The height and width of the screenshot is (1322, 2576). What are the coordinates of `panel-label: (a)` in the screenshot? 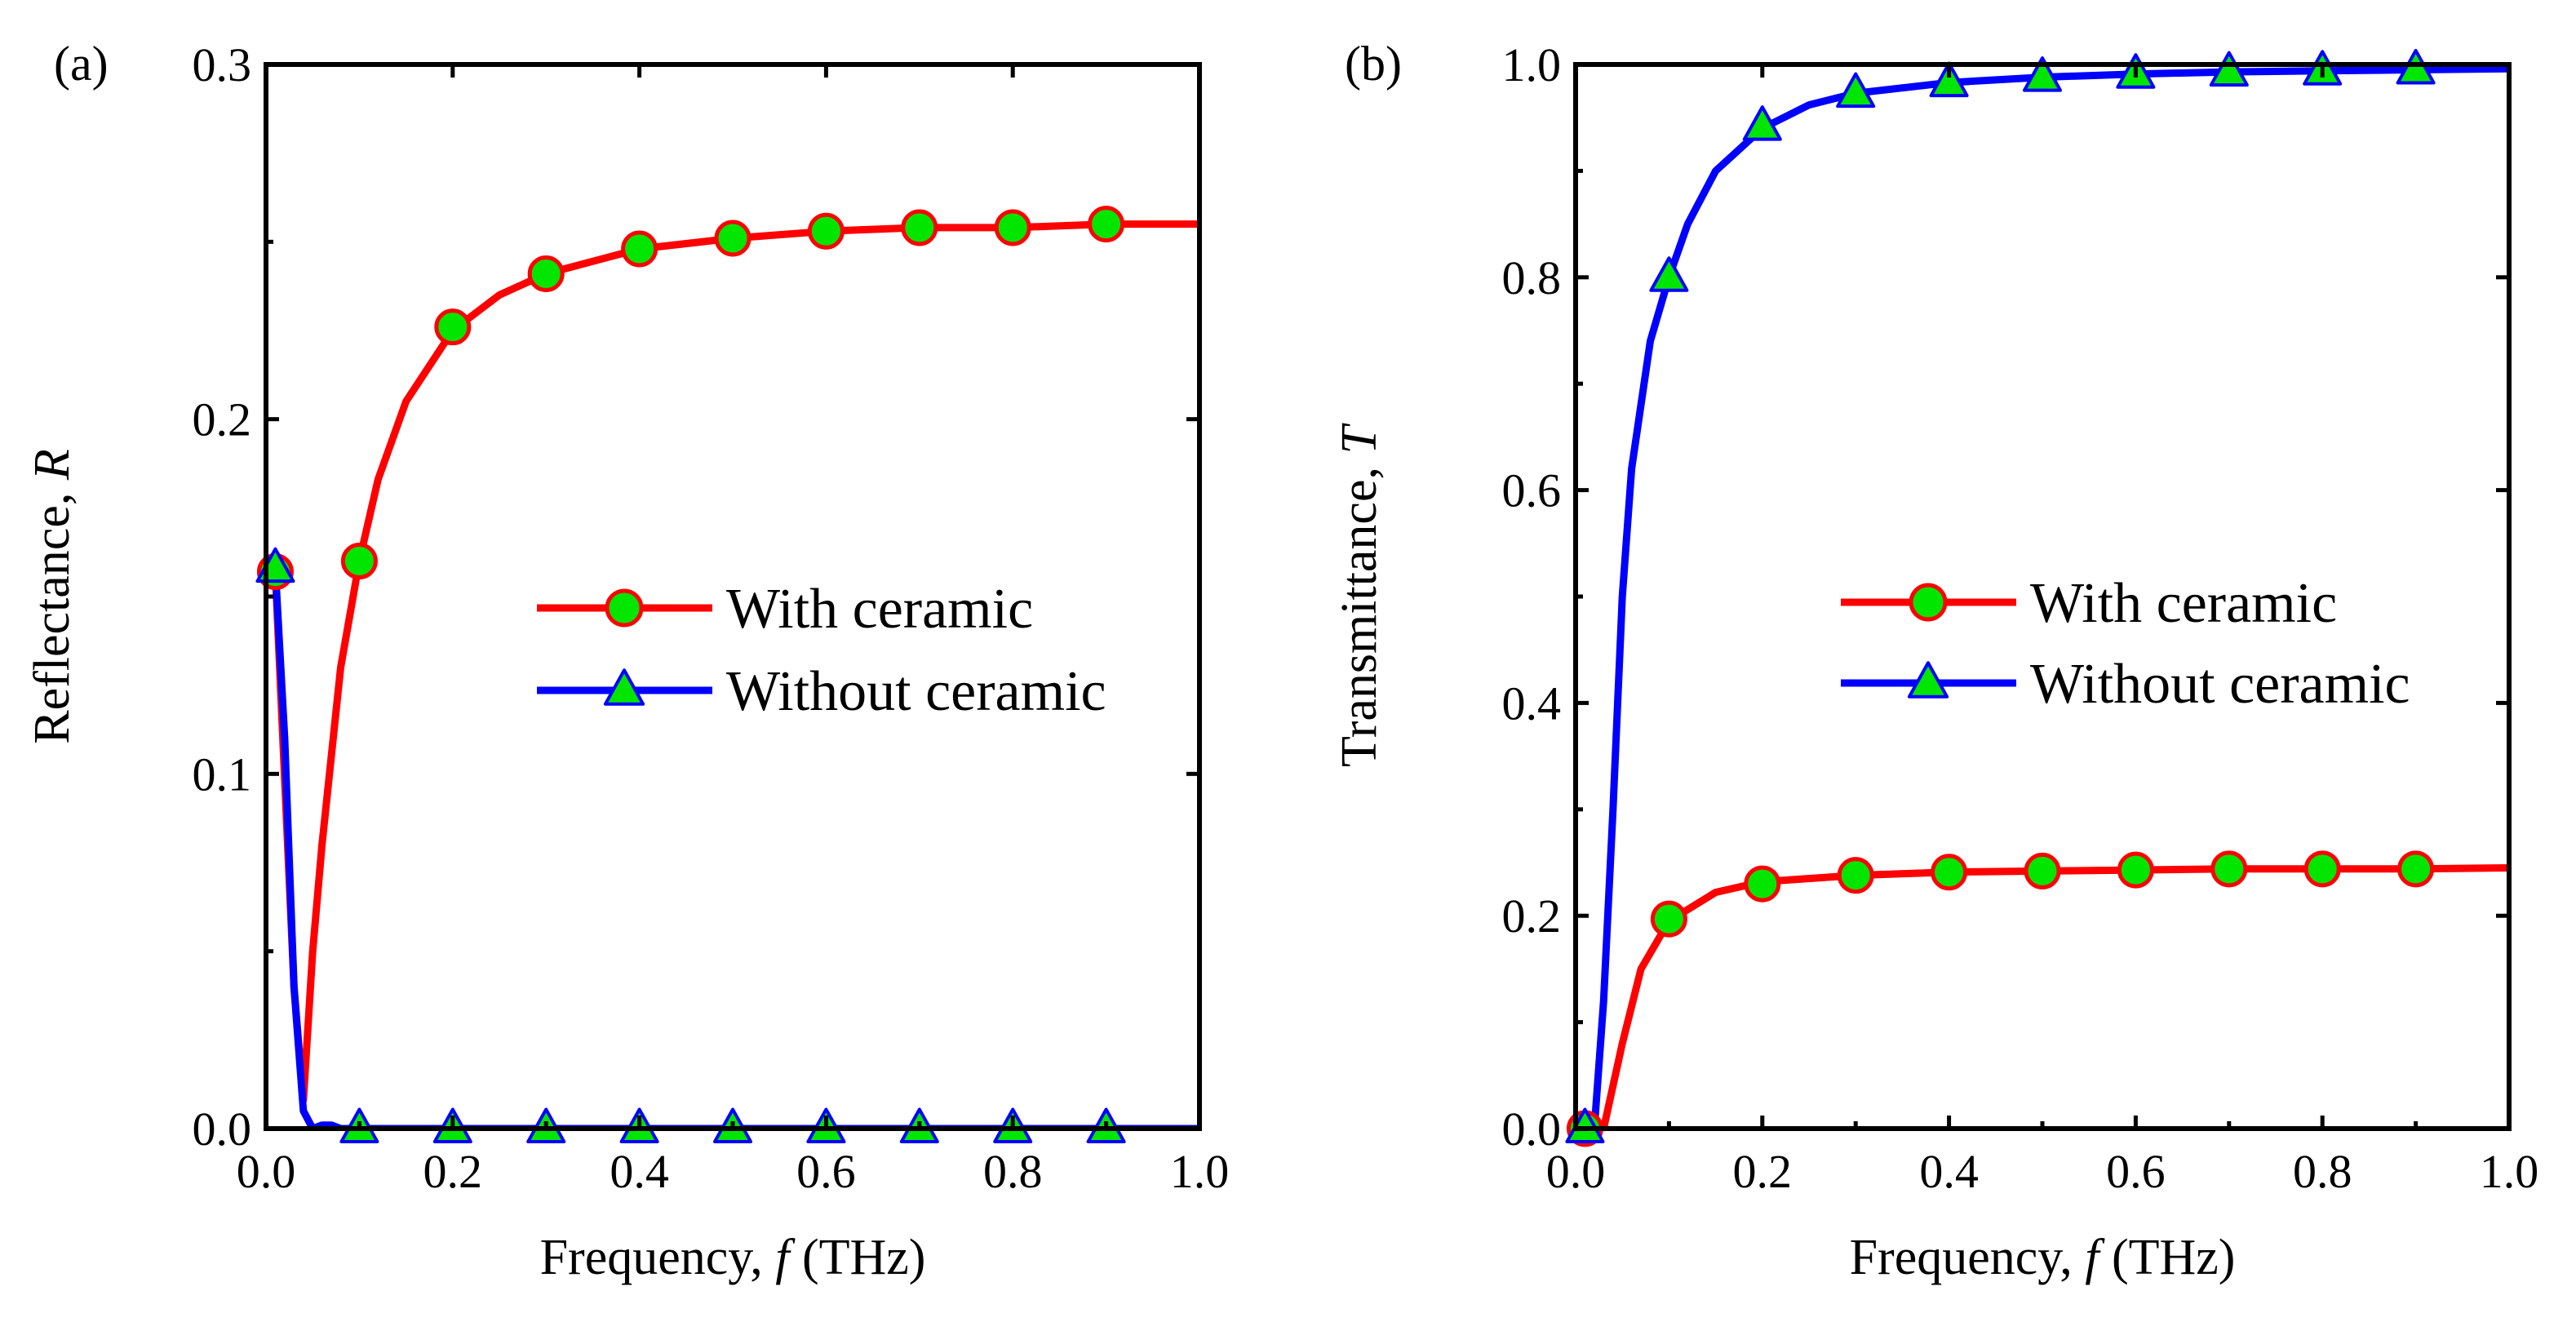 It's located at (81, 64).